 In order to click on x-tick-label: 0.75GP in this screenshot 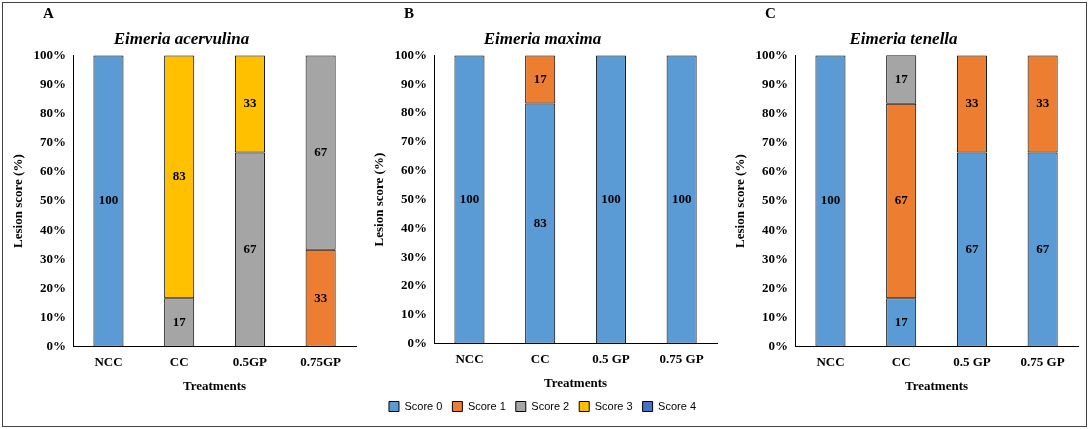, I will do `click(321, 361)`.